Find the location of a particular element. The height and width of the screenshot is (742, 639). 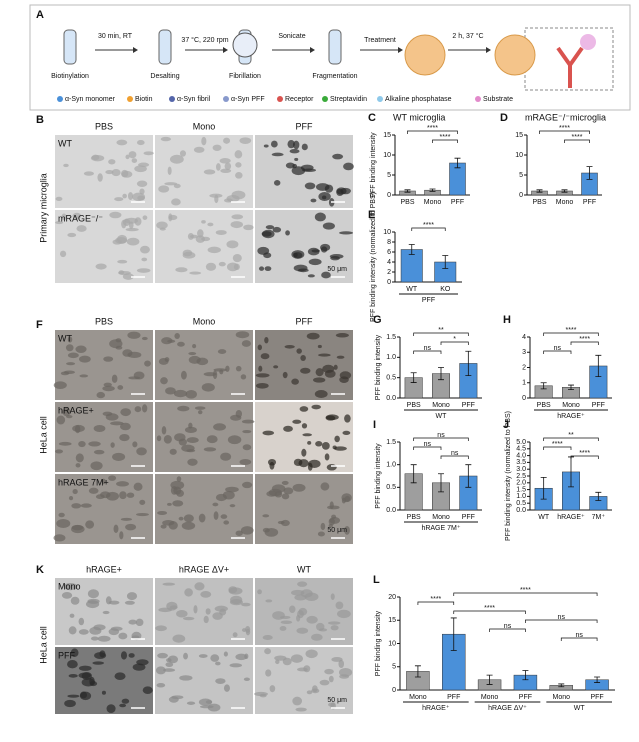

y-tick-label: 1.5 is located at coordinates (521, 489).